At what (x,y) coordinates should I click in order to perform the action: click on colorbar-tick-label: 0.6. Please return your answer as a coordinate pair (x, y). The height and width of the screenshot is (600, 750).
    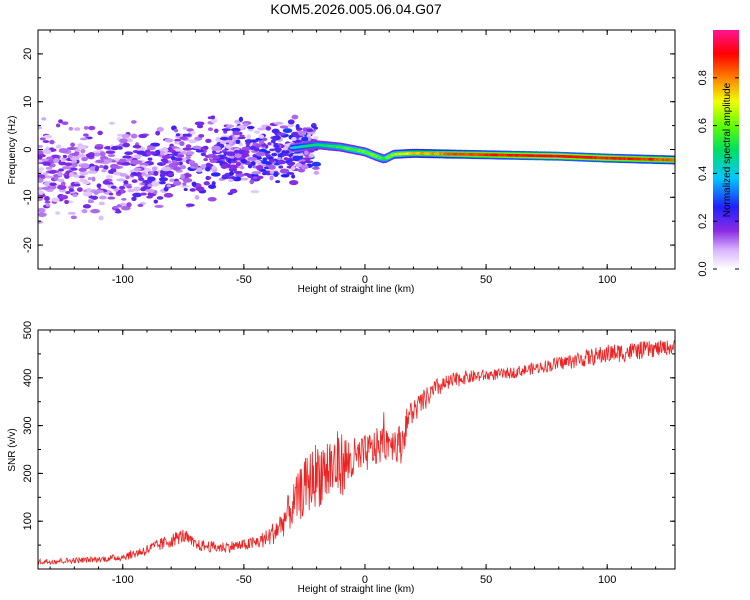
    Looking at the image, I should click on (703, 125).